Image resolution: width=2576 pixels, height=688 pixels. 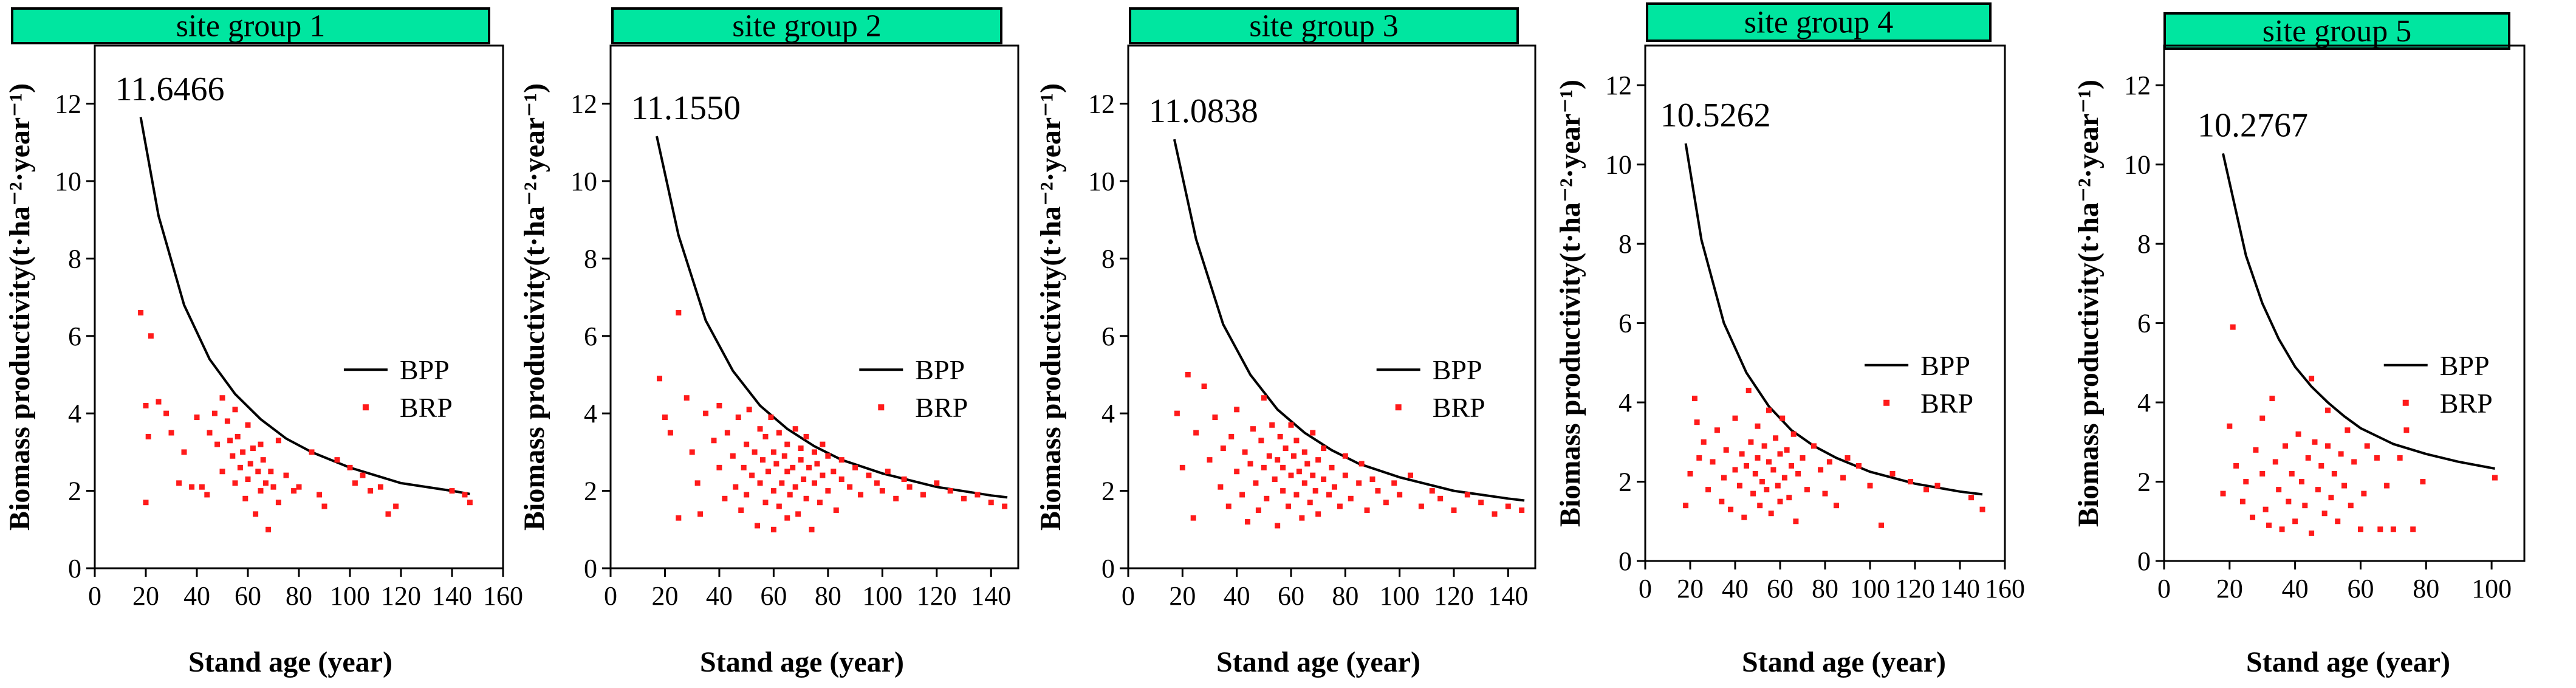 I want to click on peak-value-label: 10.2767, so click(x=2252, y=125).